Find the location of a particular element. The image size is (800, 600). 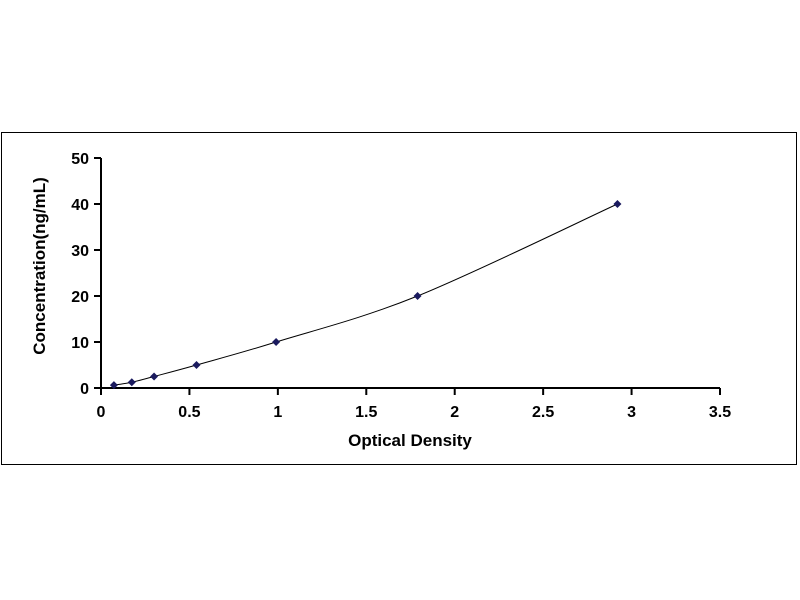

x-tick-label: 3 is located at coordinates (631, 412).